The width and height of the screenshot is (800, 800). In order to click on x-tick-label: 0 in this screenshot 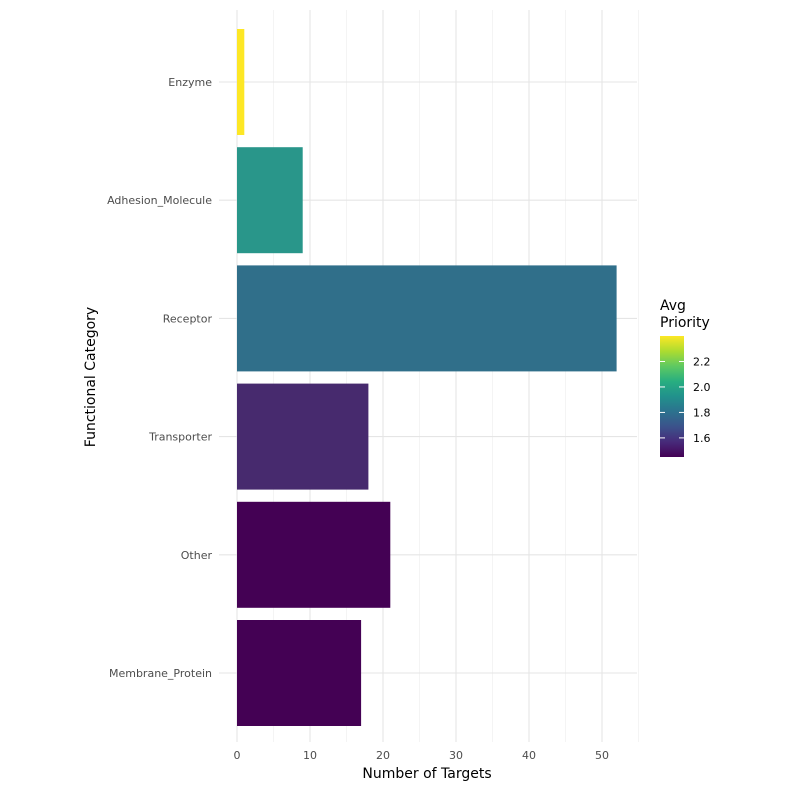, I will do `click(237, 755)`.